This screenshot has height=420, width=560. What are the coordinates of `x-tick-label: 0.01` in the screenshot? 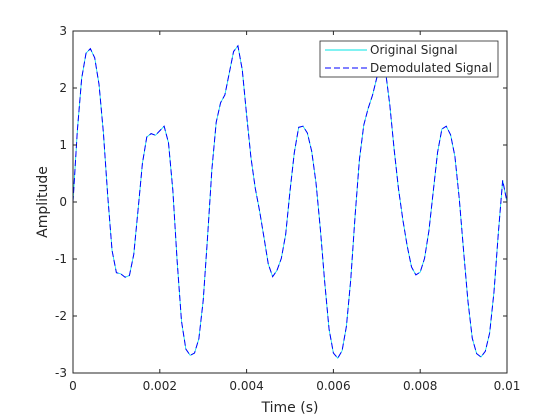 It's located at (507, 386).